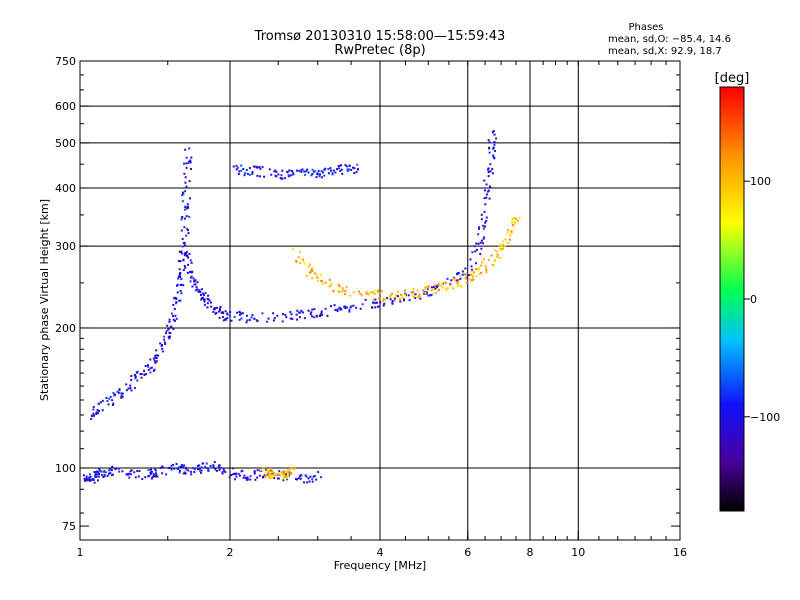 The image size is (800, 600). What do you see at coordinates (578, 552) in the screenshot?
I see `x-tick-label: 10` at bounding box center [578, 552].